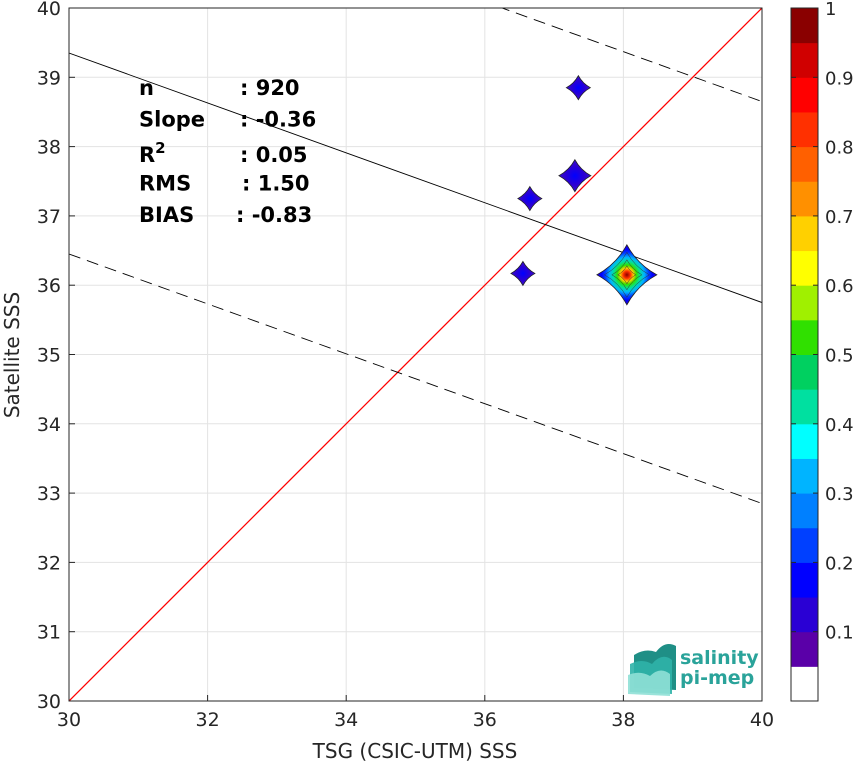 This screenshot has height=767, width=858. Describe the element at coordinates (166, 215) in the screenshot. I see `stat-label: BIAS` at that location.